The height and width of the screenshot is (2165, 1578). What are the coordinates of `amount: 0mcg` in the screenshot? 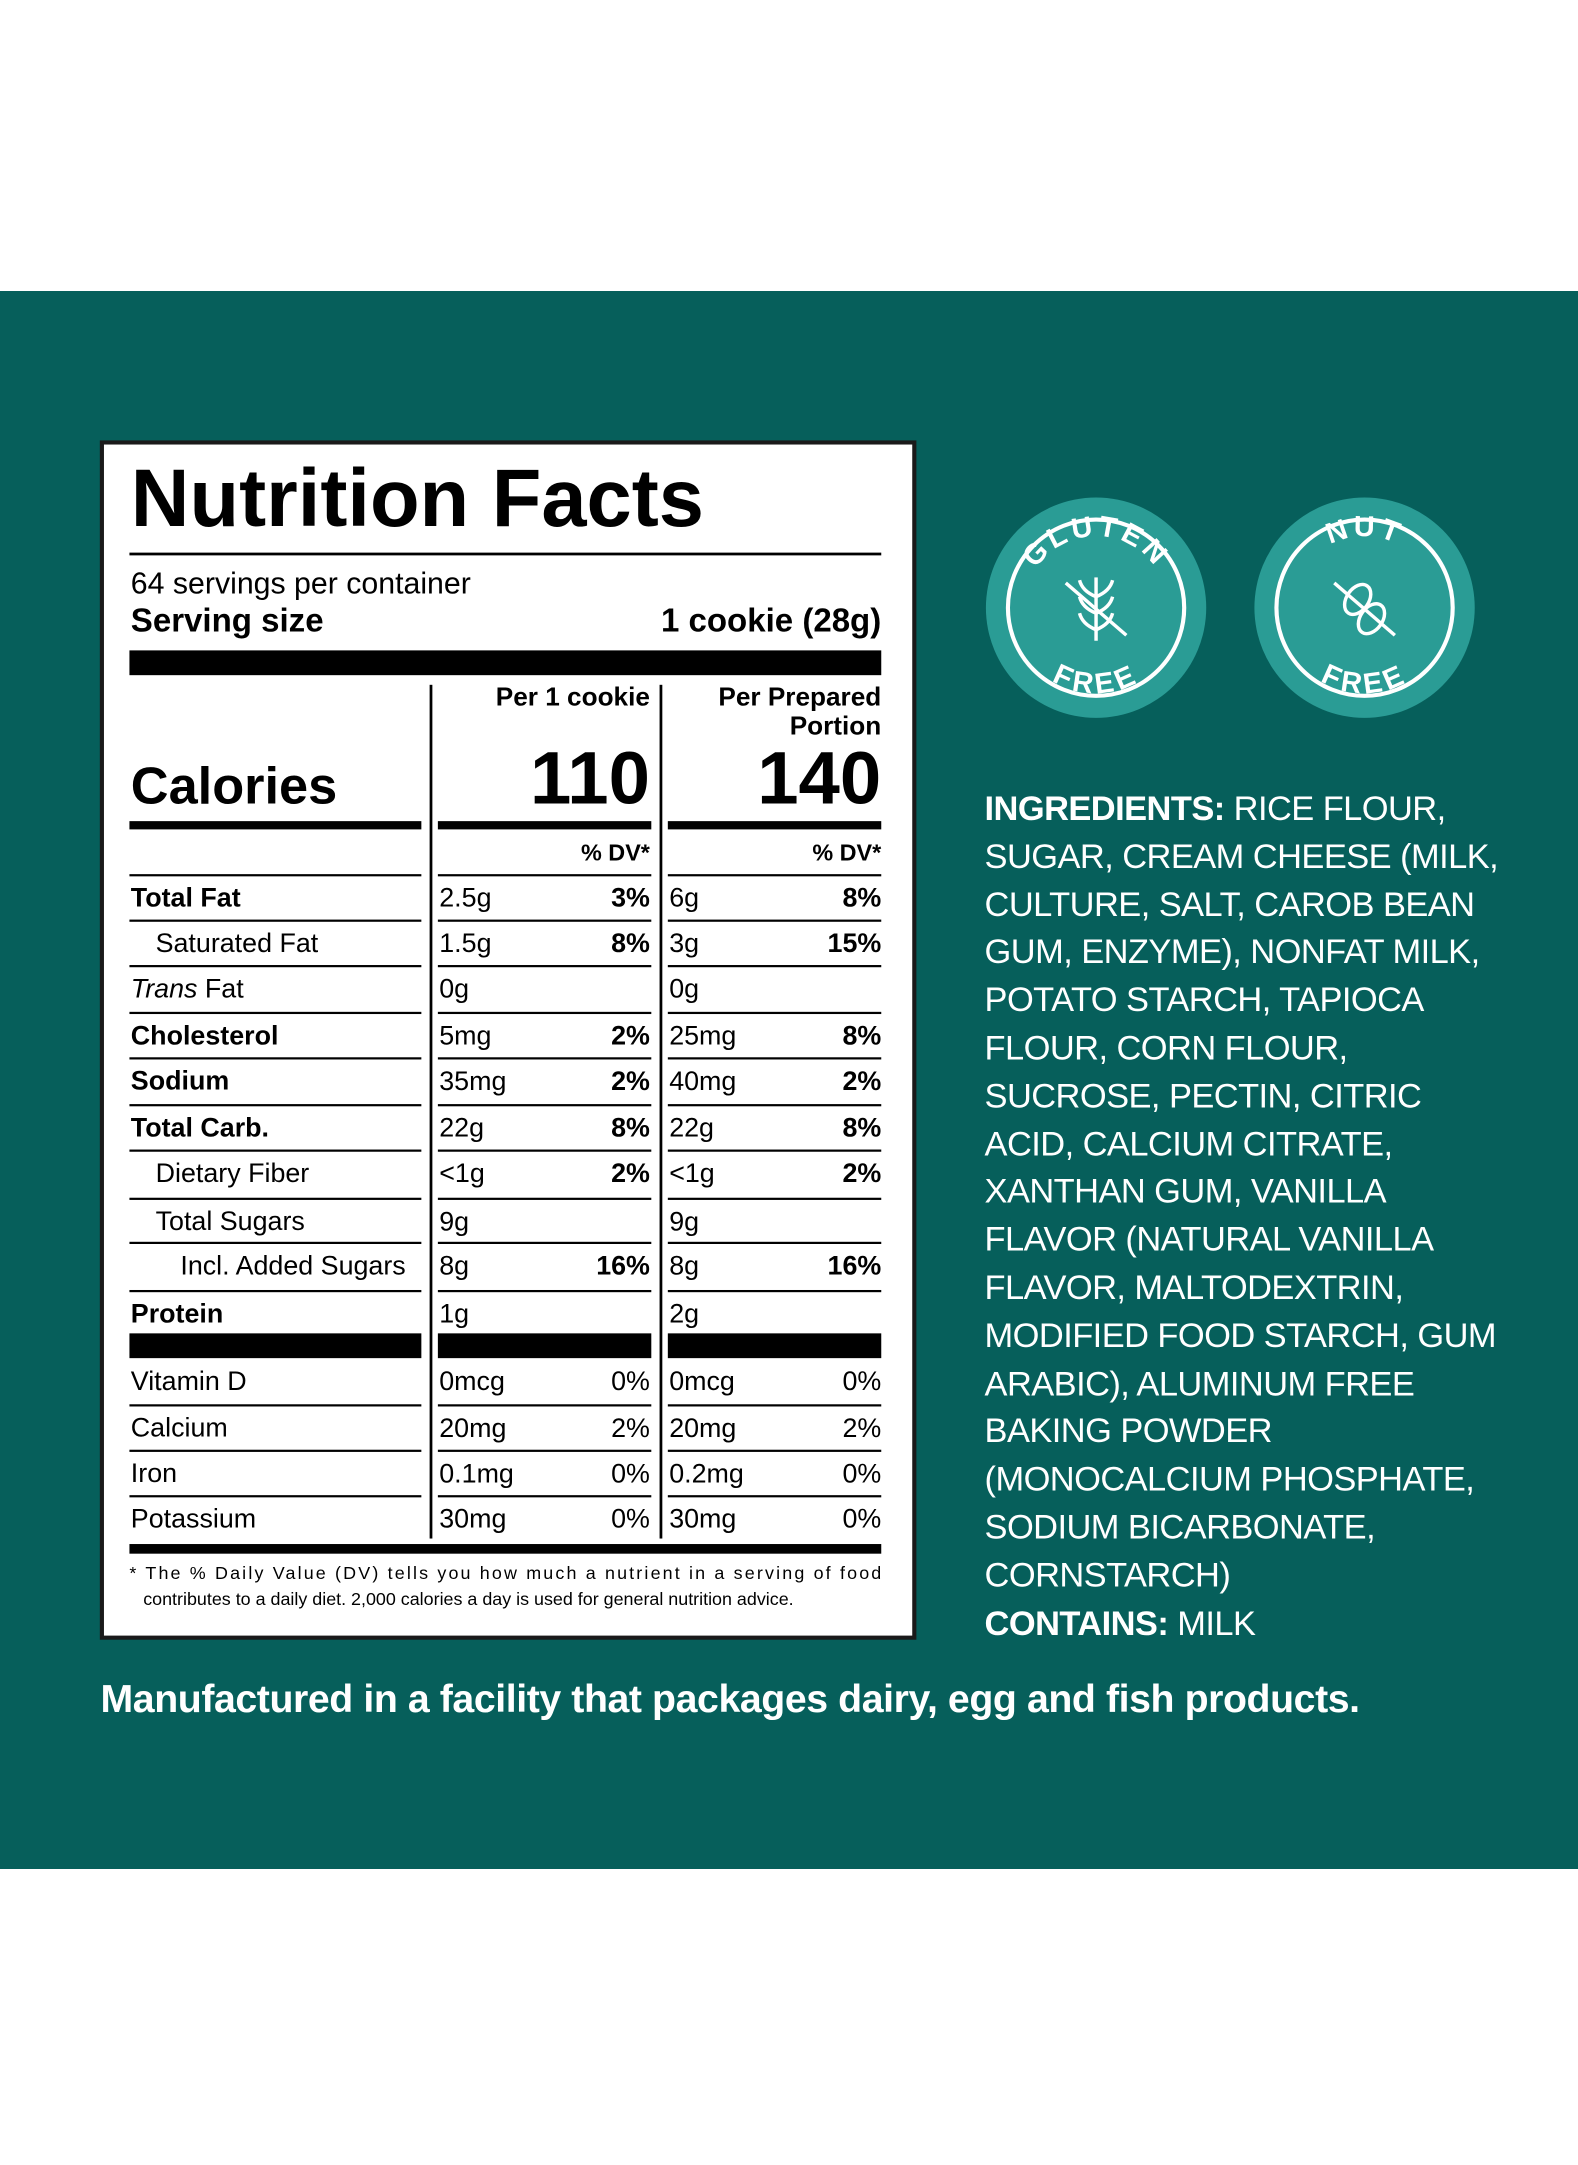 It's located at (472, 1381).